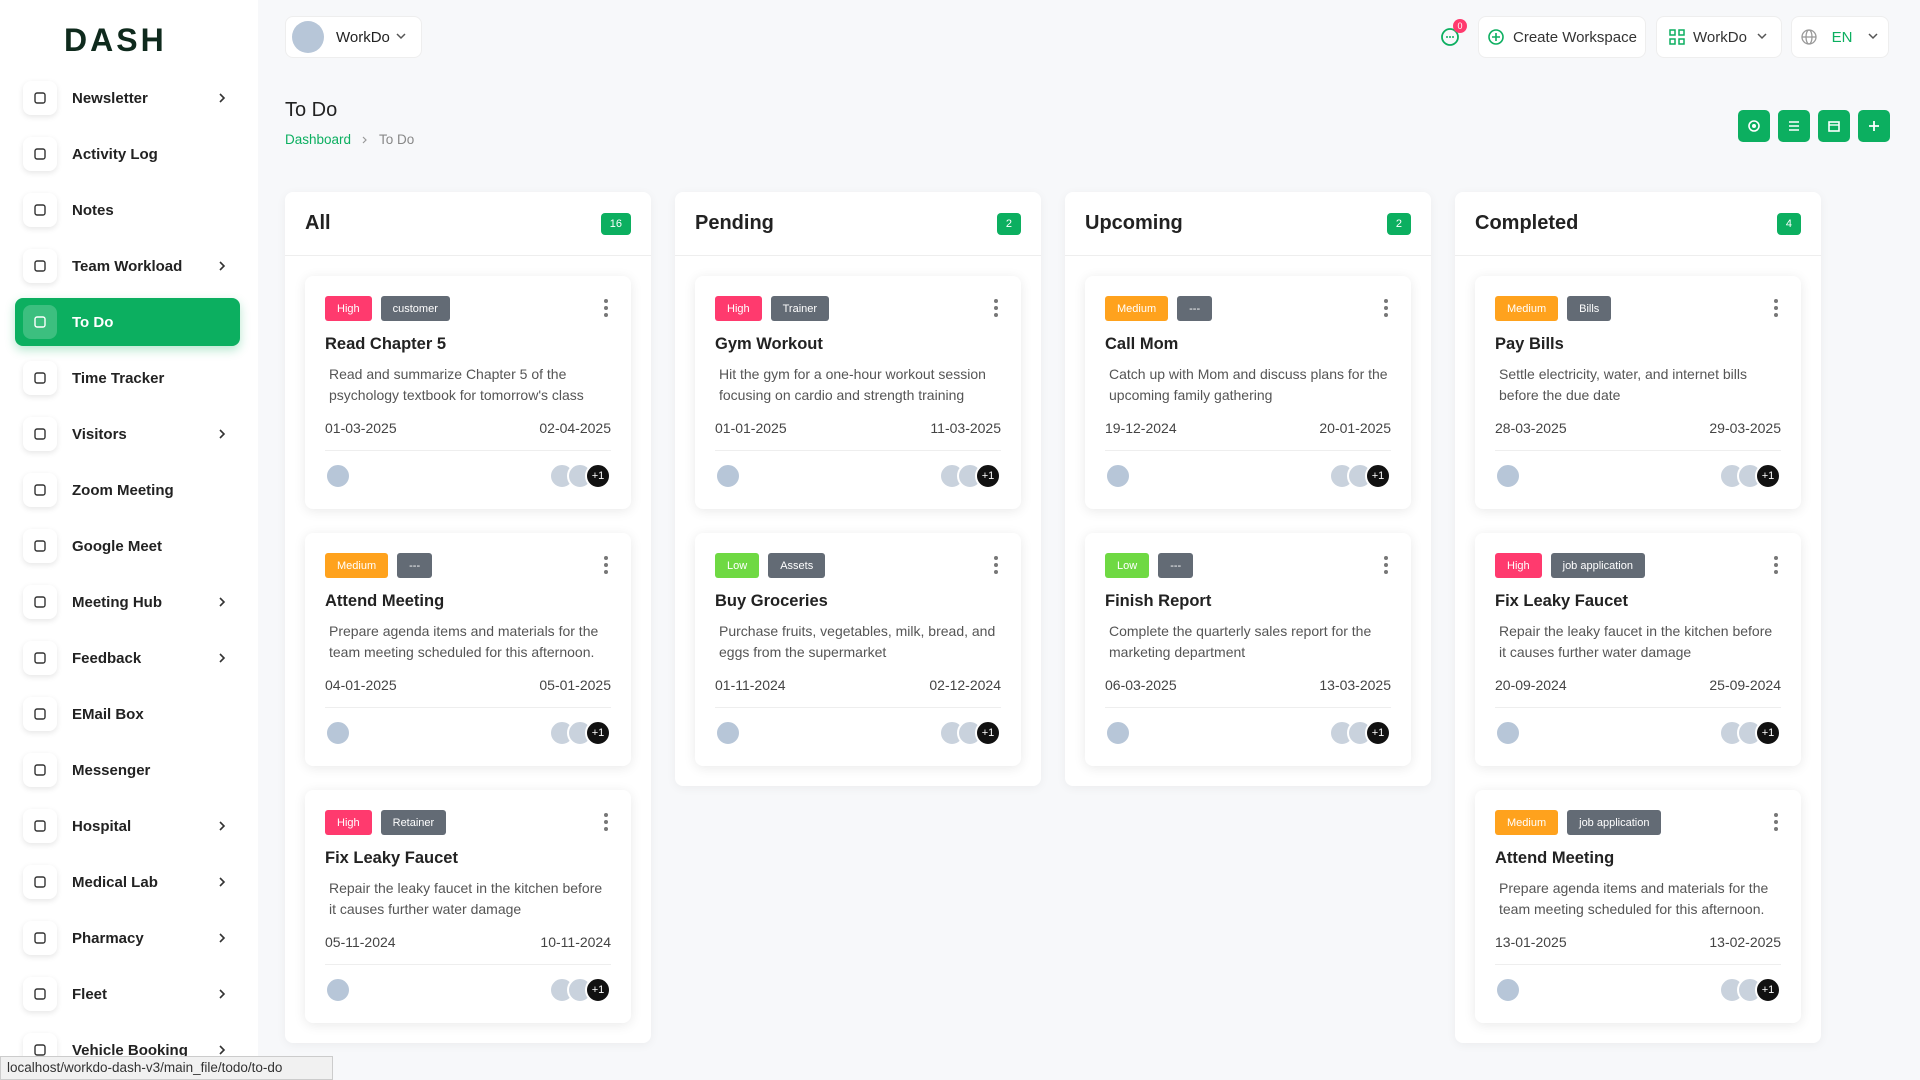 This screenshot has width=1920, height=1080. I want to click on end-date: 13-02-2025, so click(1745, 942).